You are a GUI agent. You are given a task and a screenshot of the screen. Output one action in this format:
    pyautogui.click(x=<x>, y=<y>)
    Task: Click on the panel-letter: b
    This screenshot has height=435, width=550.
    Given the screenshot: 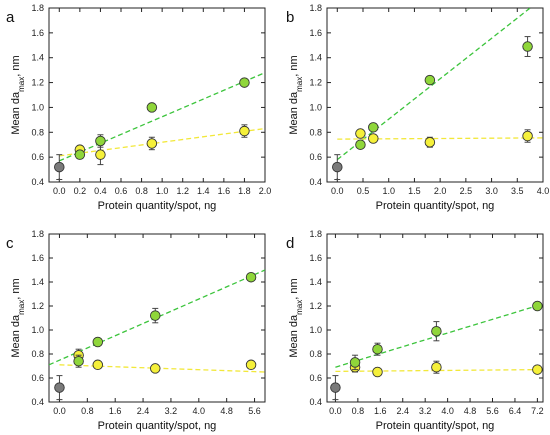 What is the action you would take?
    pyautogui.click(x=290, y=17)
    